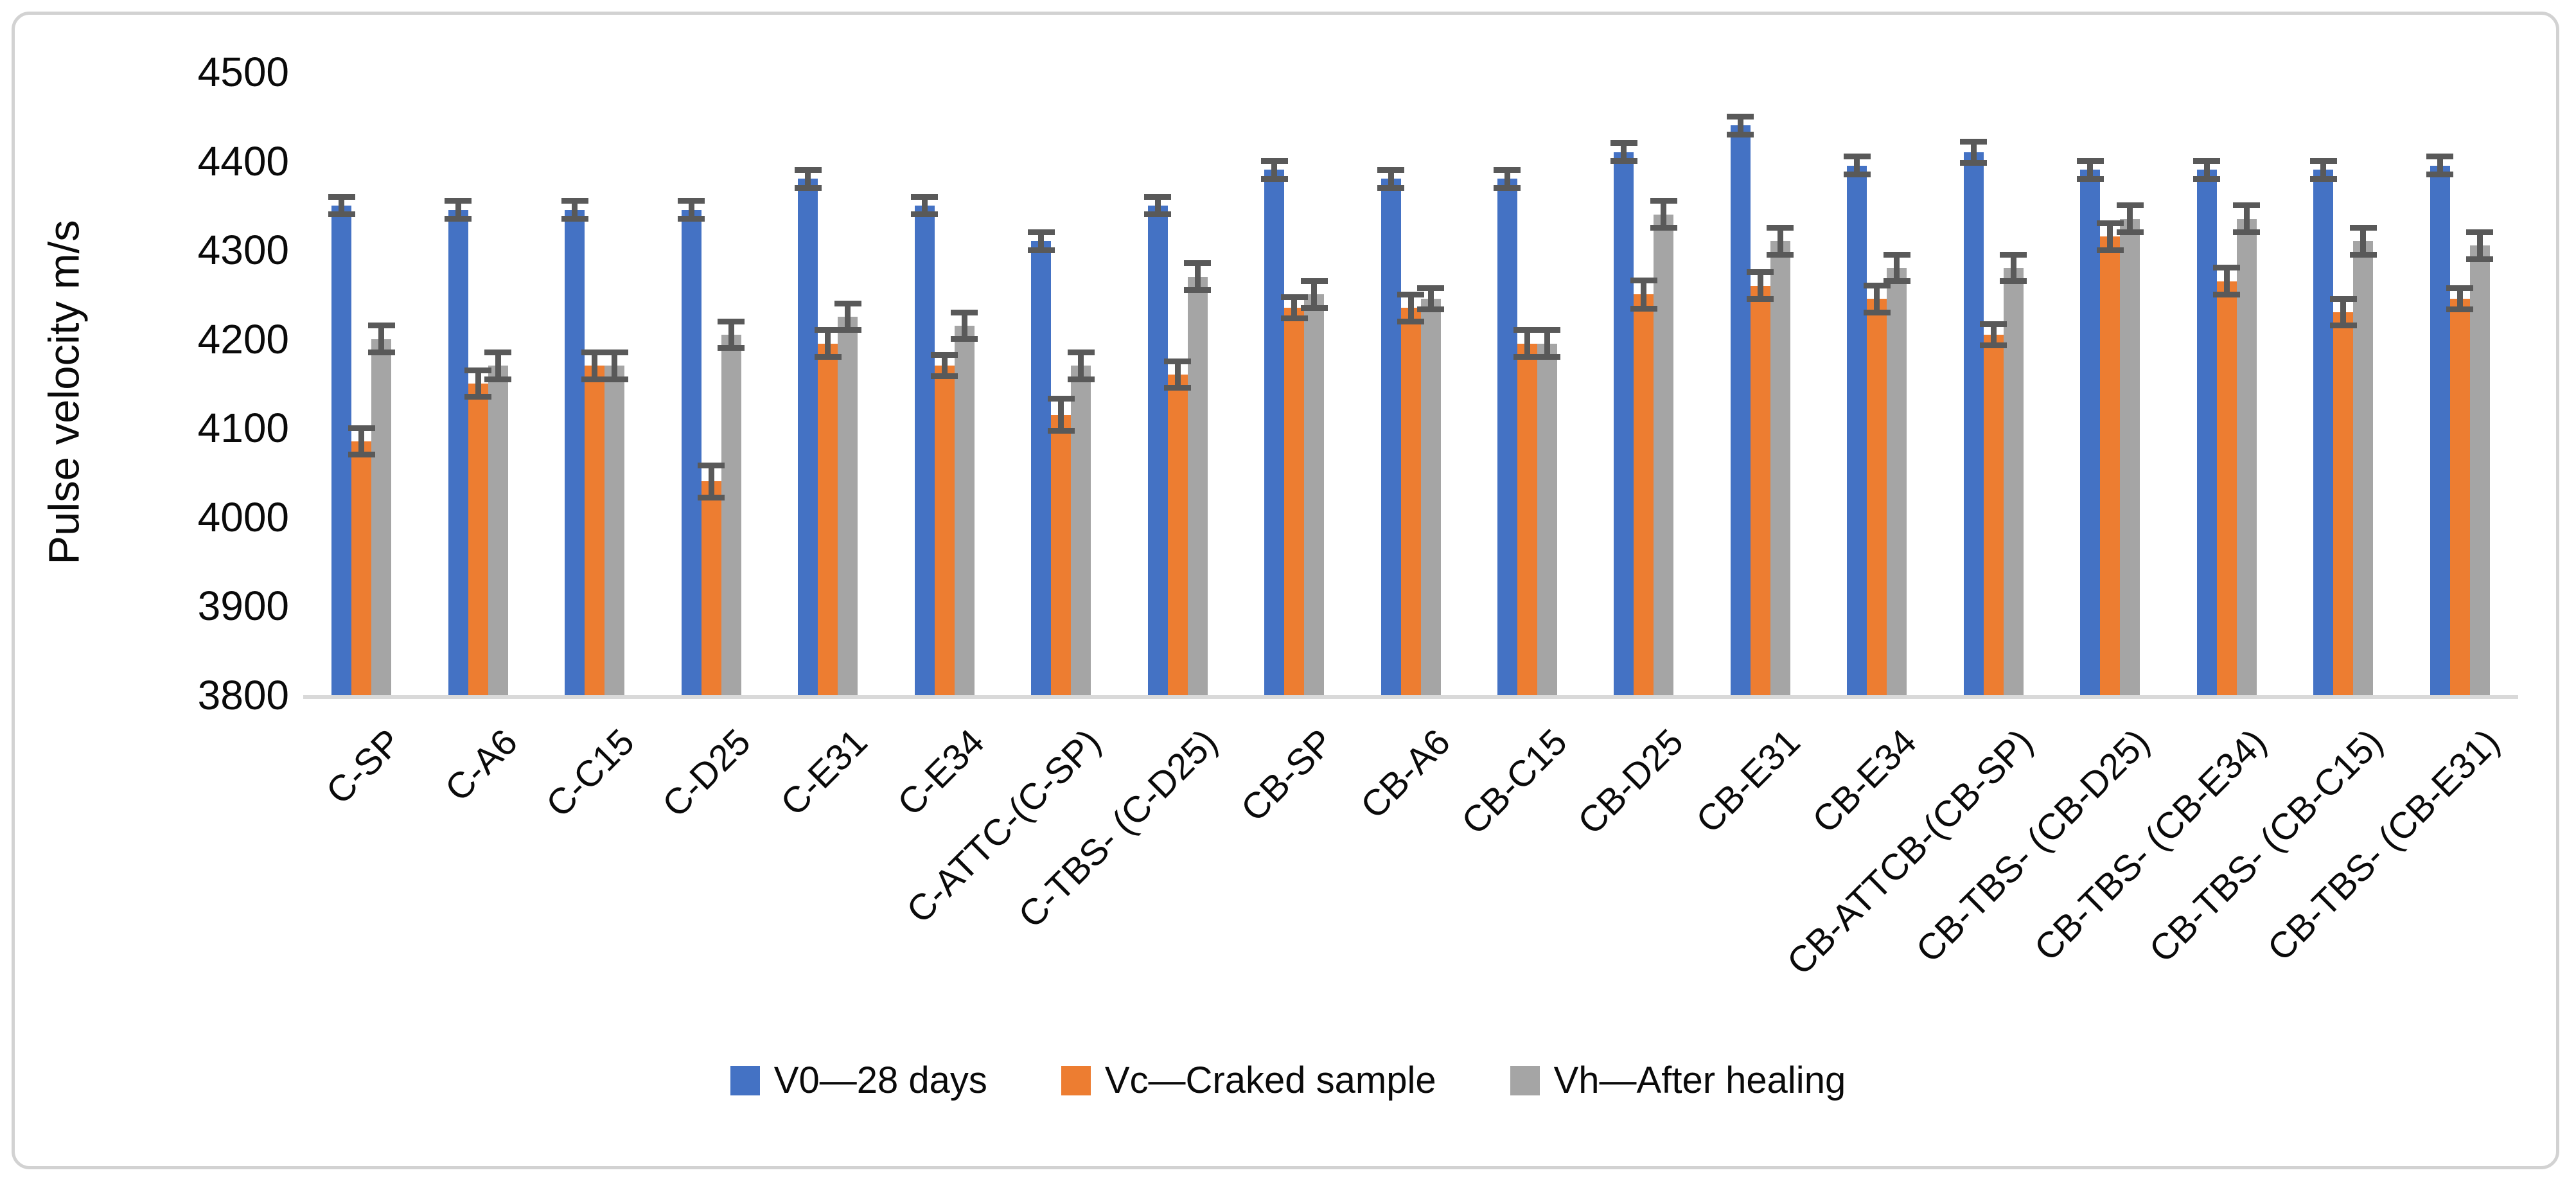 This screenshot has height=1186, width=2576. Describe the element at coordinates (880, 1080) in the screenshot. I see `legend-label-v0: V0—28 days` at that location.